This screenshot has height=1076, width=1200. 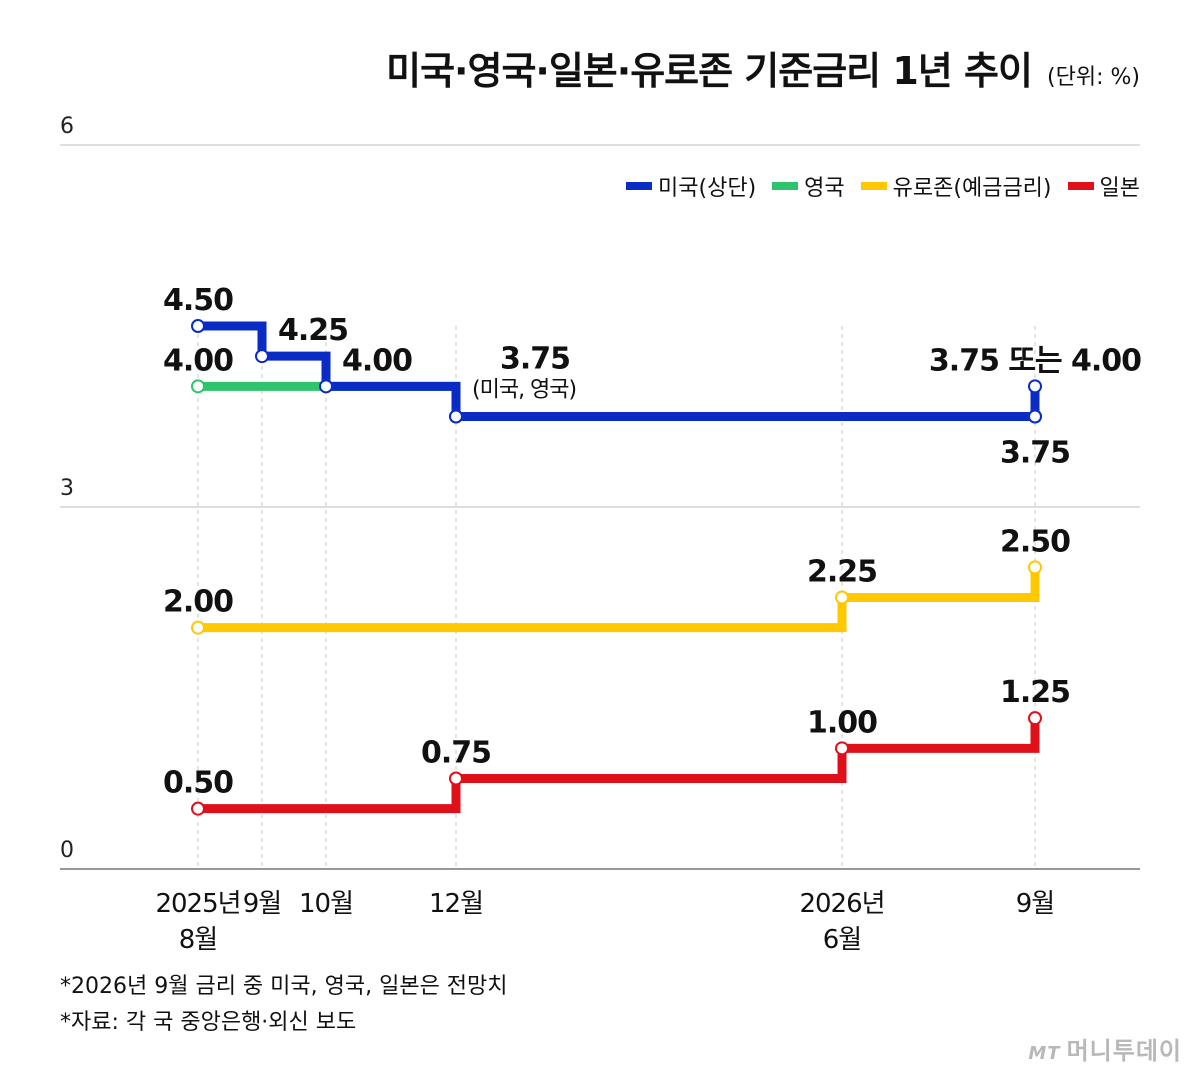 What do you see at coordinates (709, 71) in the screenshot?
I see `chart-title: 미국·영국·일본·유로존 기준금리 1년 추이` at bounding box center [709, 71].